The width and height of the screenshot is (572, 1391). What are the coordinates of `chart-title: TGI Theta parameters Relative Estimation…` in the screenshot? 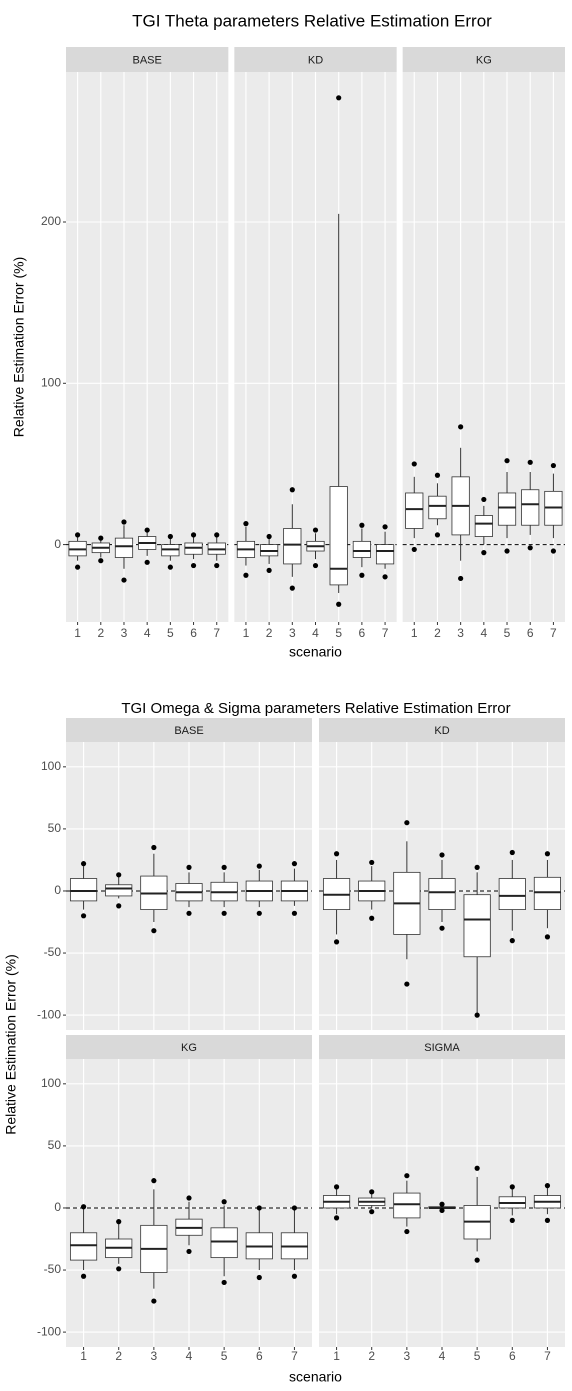 It's located at (312, 20).